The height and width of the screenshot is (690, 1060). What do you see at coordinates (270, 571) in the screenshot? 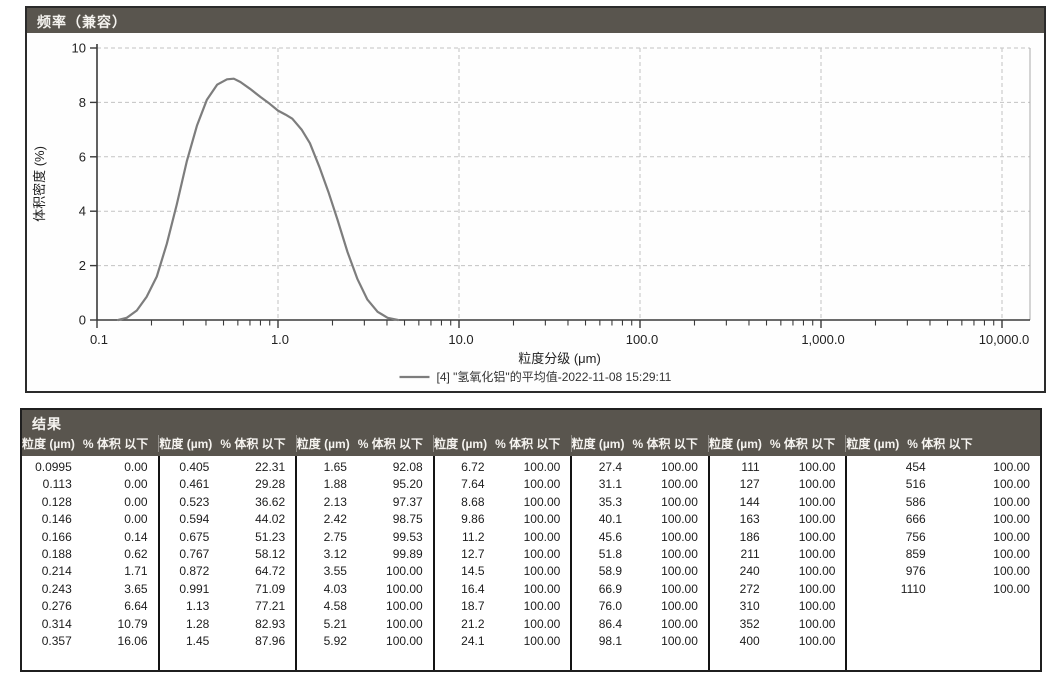
I see `pct-cell: 64.72` at bounding box center [270, 571].